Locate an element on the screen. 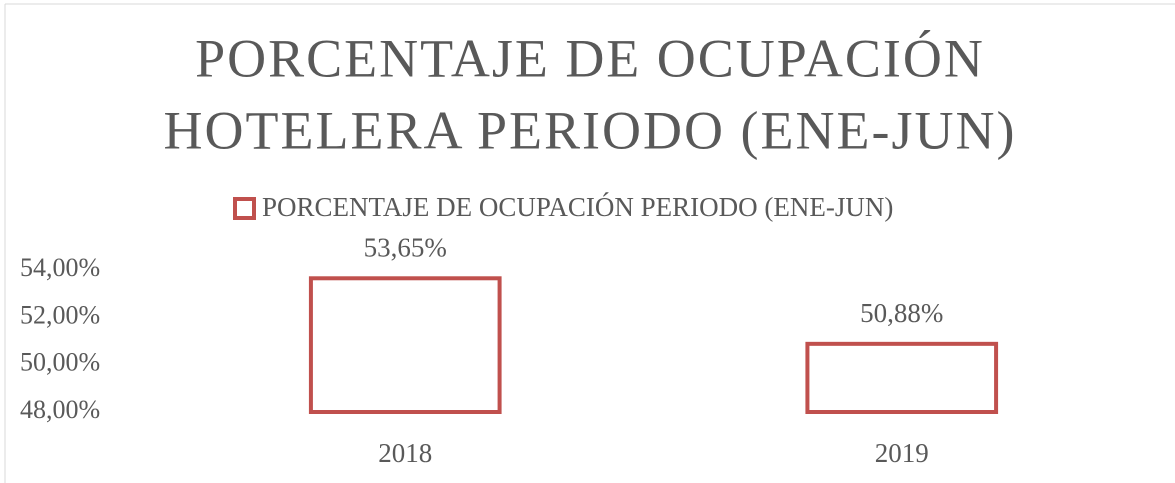 This screenshot has height=483, width=1175. y-tick-label: 54,00% is located at coordinates (60, 267).